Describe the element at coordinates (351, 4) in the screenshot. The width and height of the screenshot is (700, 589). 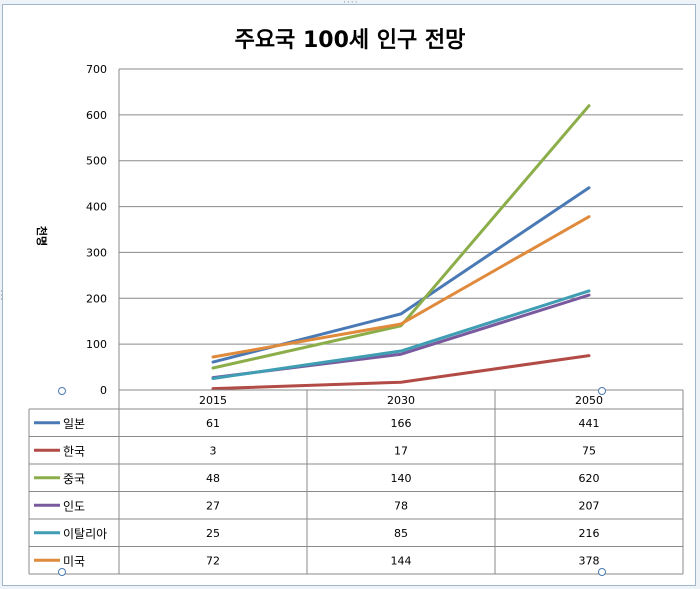
I see `top-resize-handle: ····` at that location.